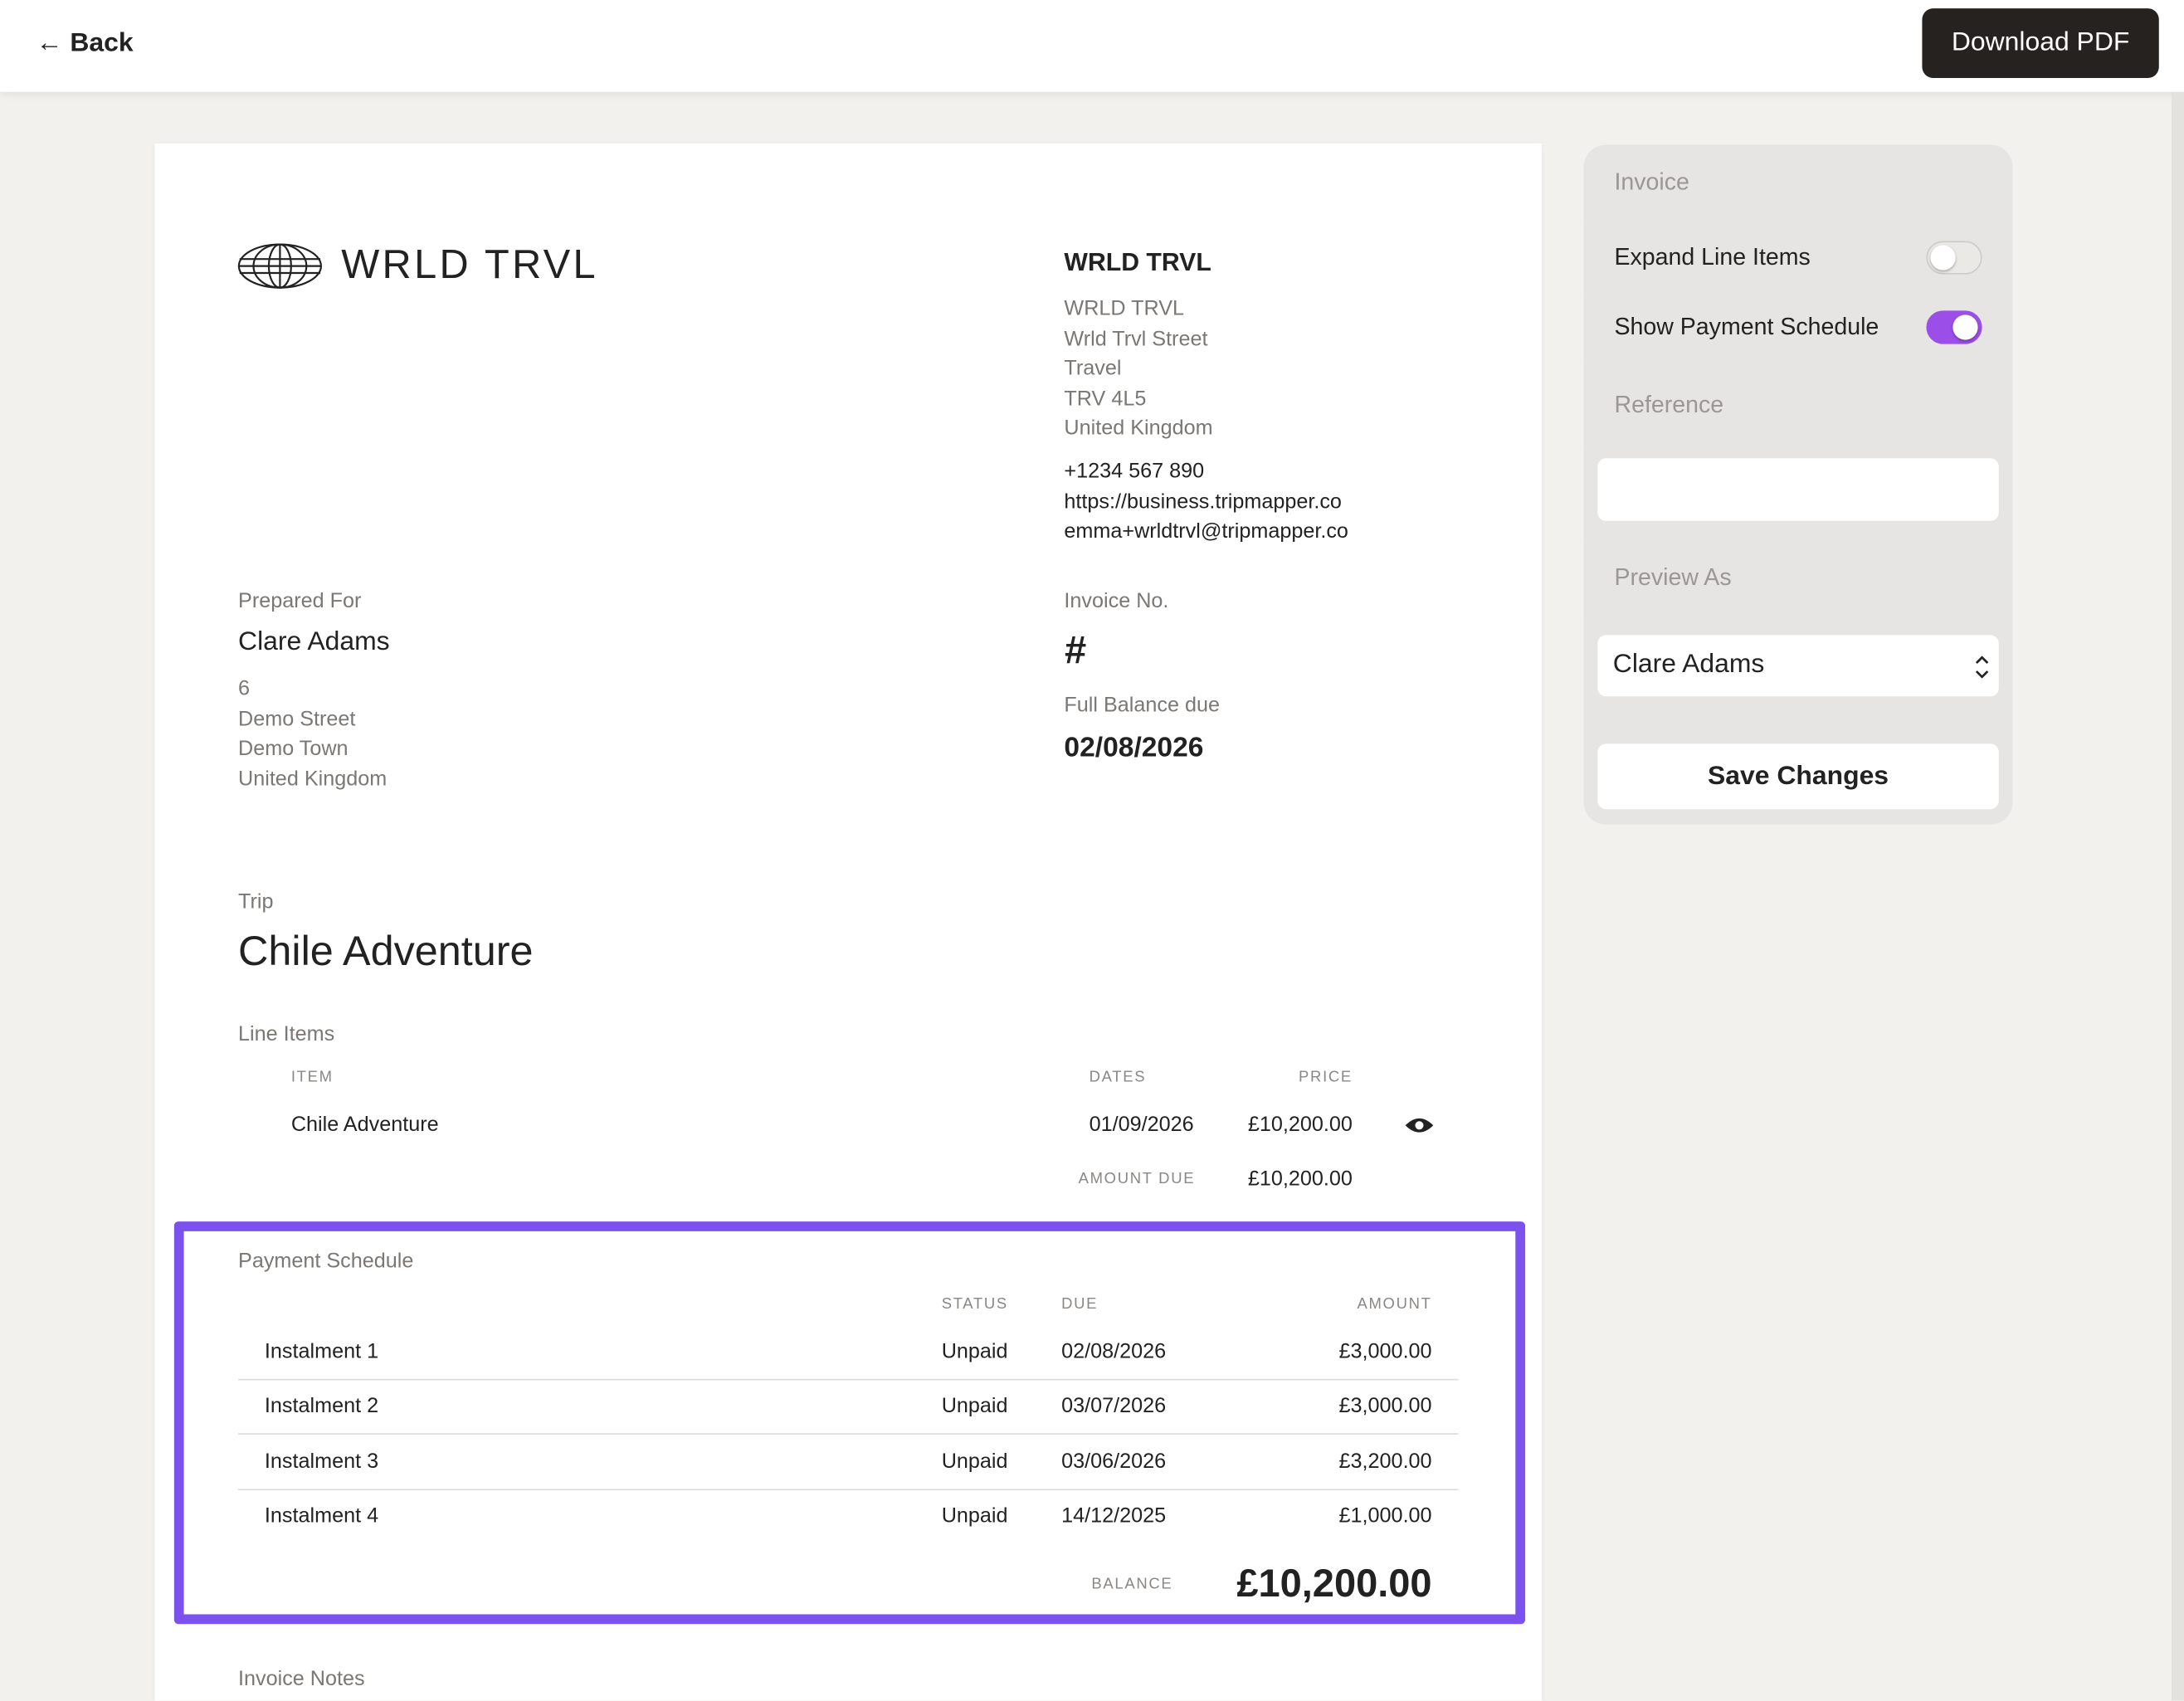 The width and height of the screenshot is (2184, 1701). I want to click on schedule-toggle, so click(1954, 327).